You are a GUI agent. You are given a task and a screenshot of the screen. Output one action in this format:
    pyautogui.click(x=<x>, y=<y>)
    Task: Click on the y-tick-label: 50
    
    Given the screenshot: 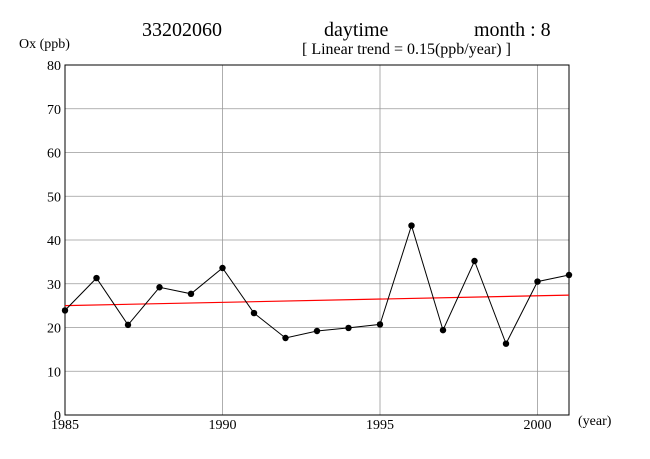 What is the action you would take?
    pyautogui.click(x=54, y=197)
    